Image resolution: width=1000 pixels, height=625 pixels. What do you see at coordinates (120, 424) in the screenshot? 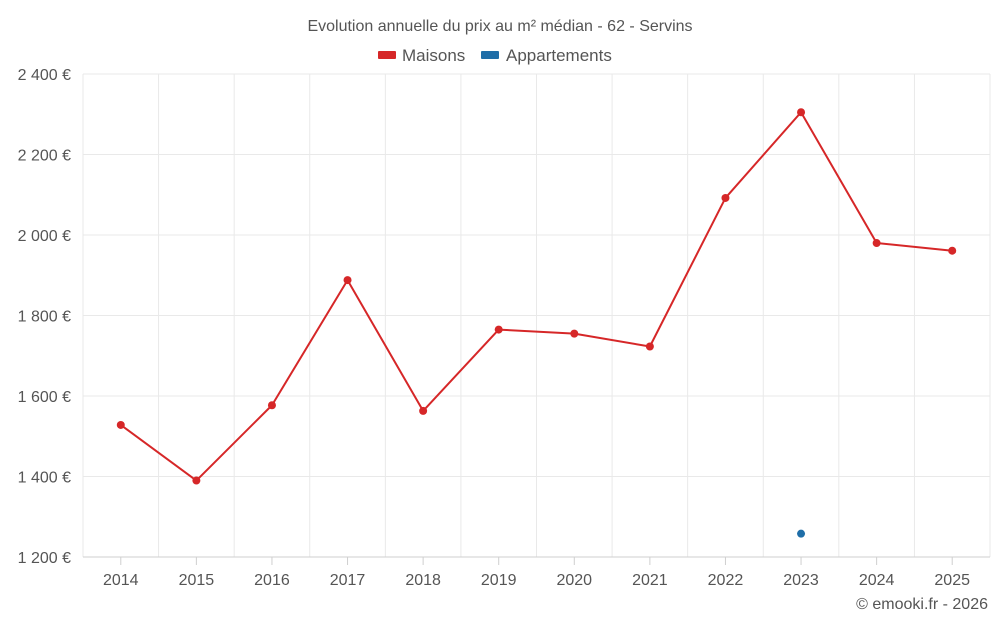
I see `data-point-maisons-2014` at bounding box center [120, 424].